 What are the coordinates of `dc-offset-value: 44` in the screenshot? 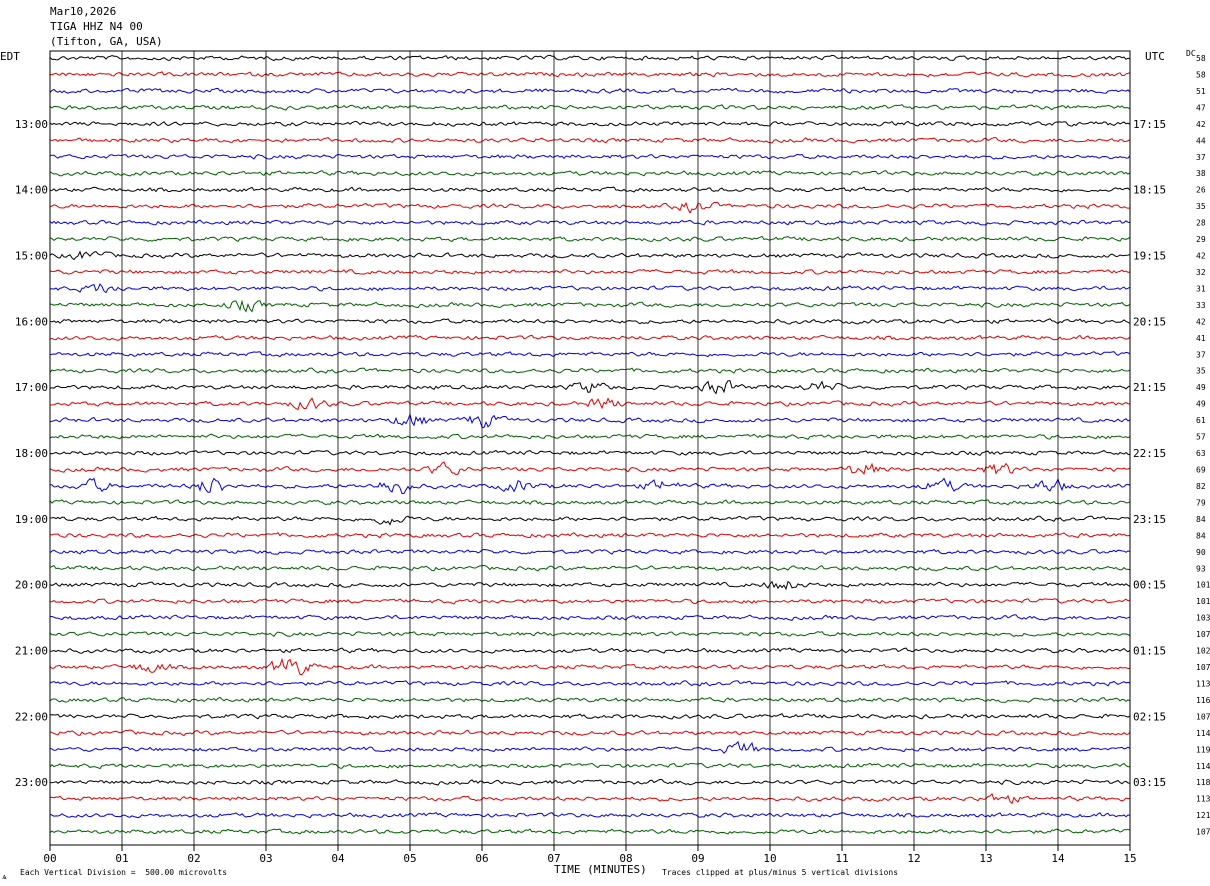 It's located at (1201, 140).